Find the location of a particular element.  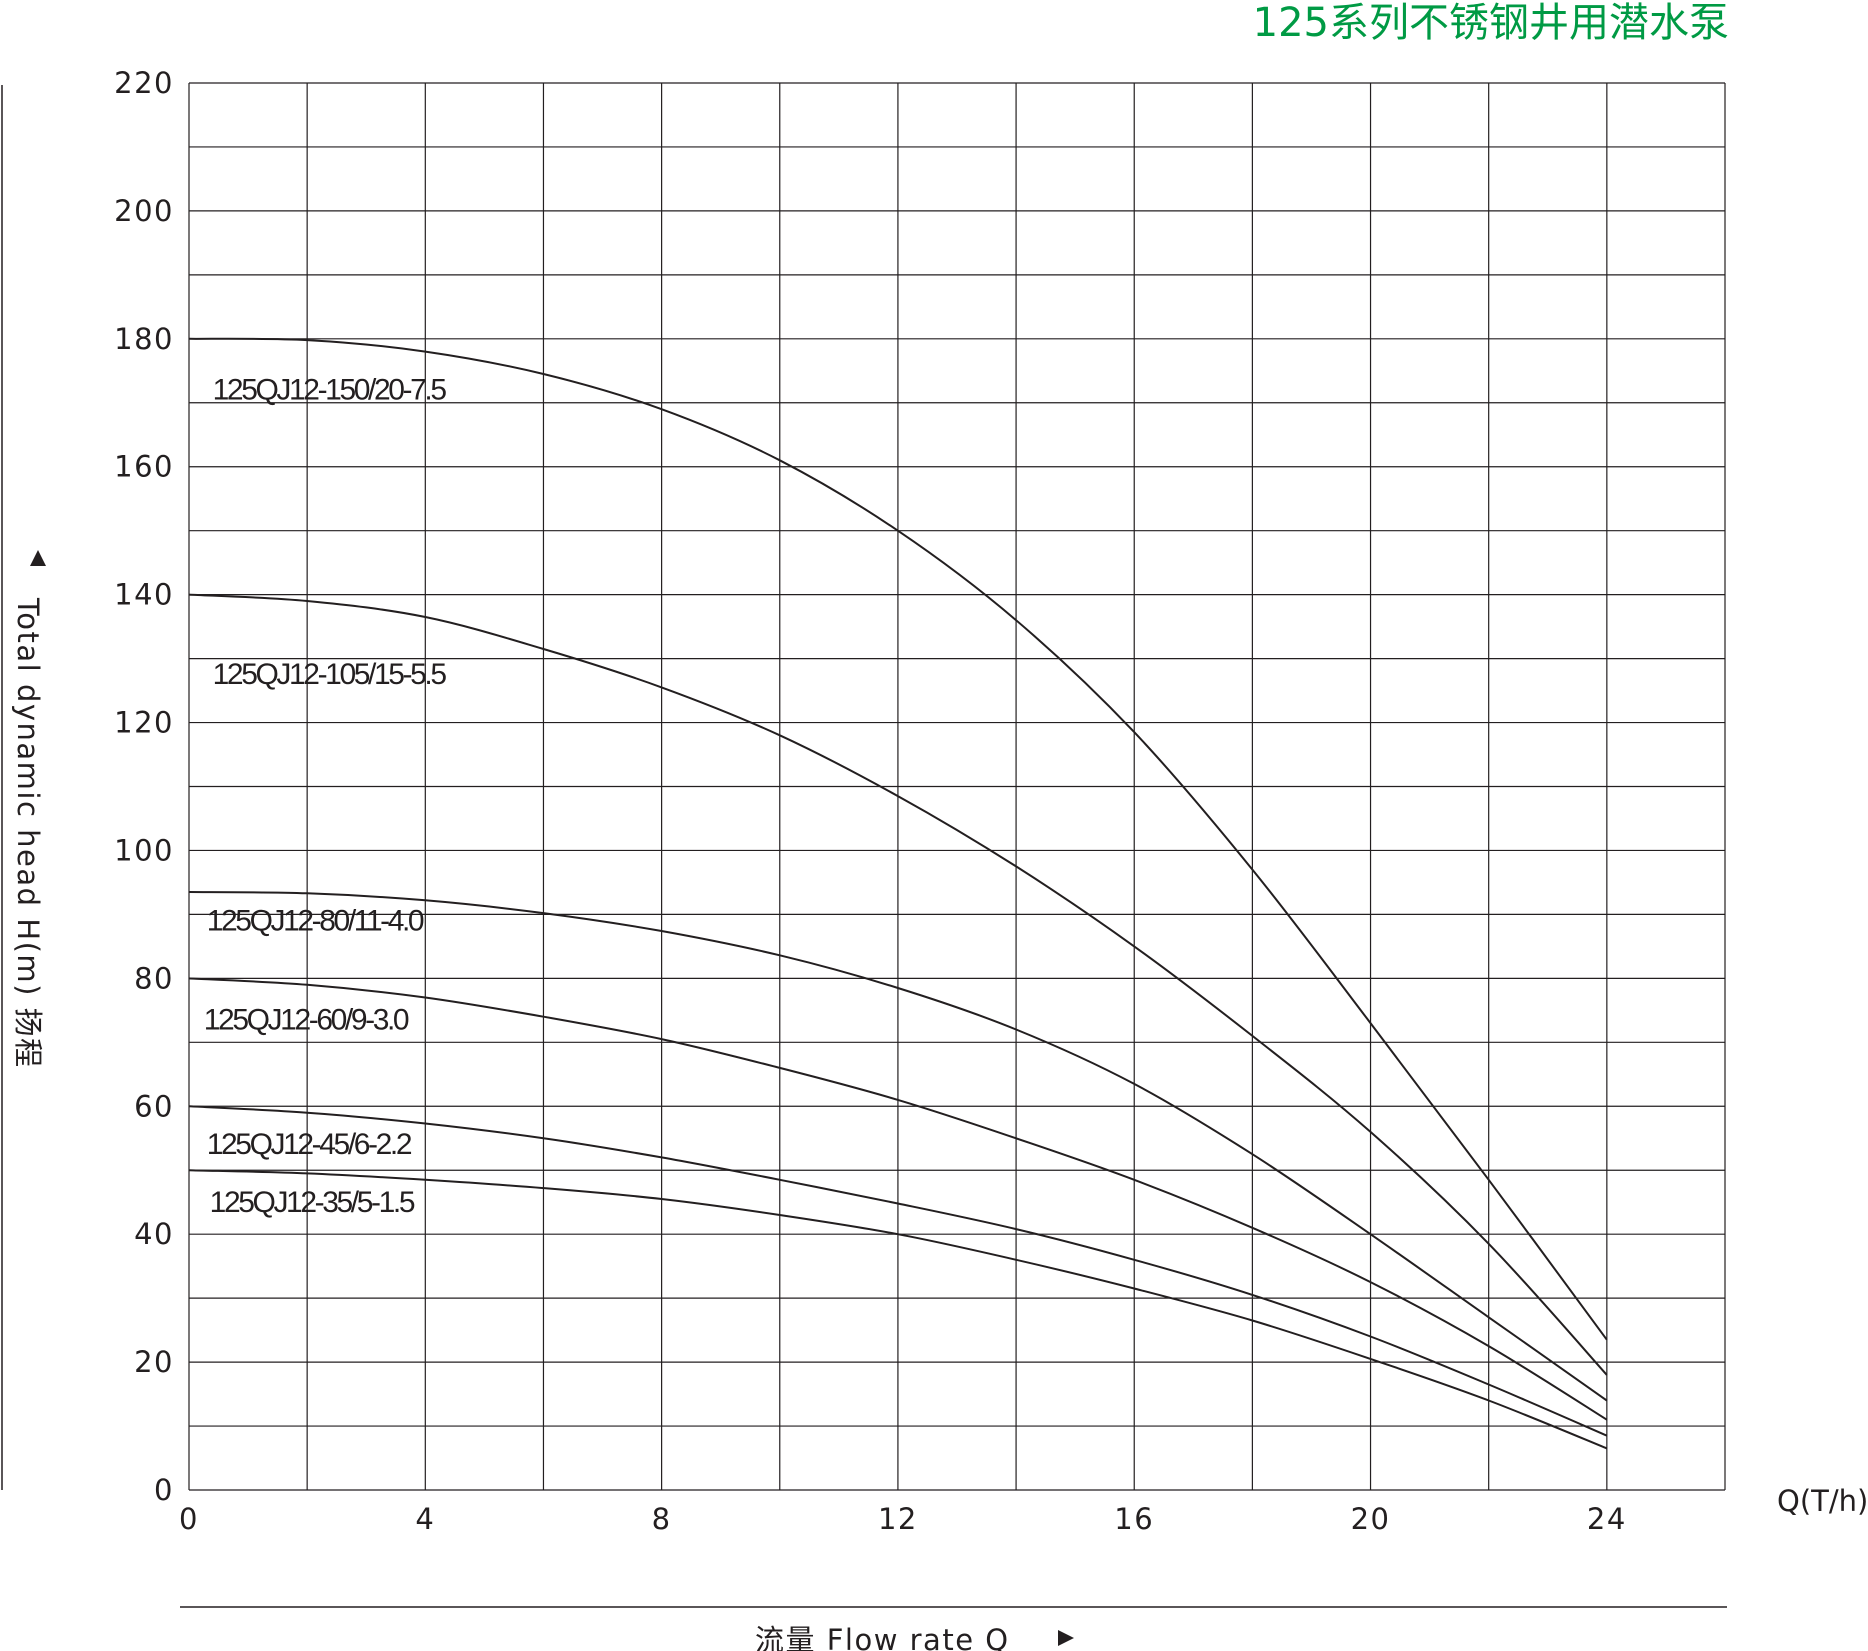

y-tick-label: 40 is located at coordinates (154, 1234).